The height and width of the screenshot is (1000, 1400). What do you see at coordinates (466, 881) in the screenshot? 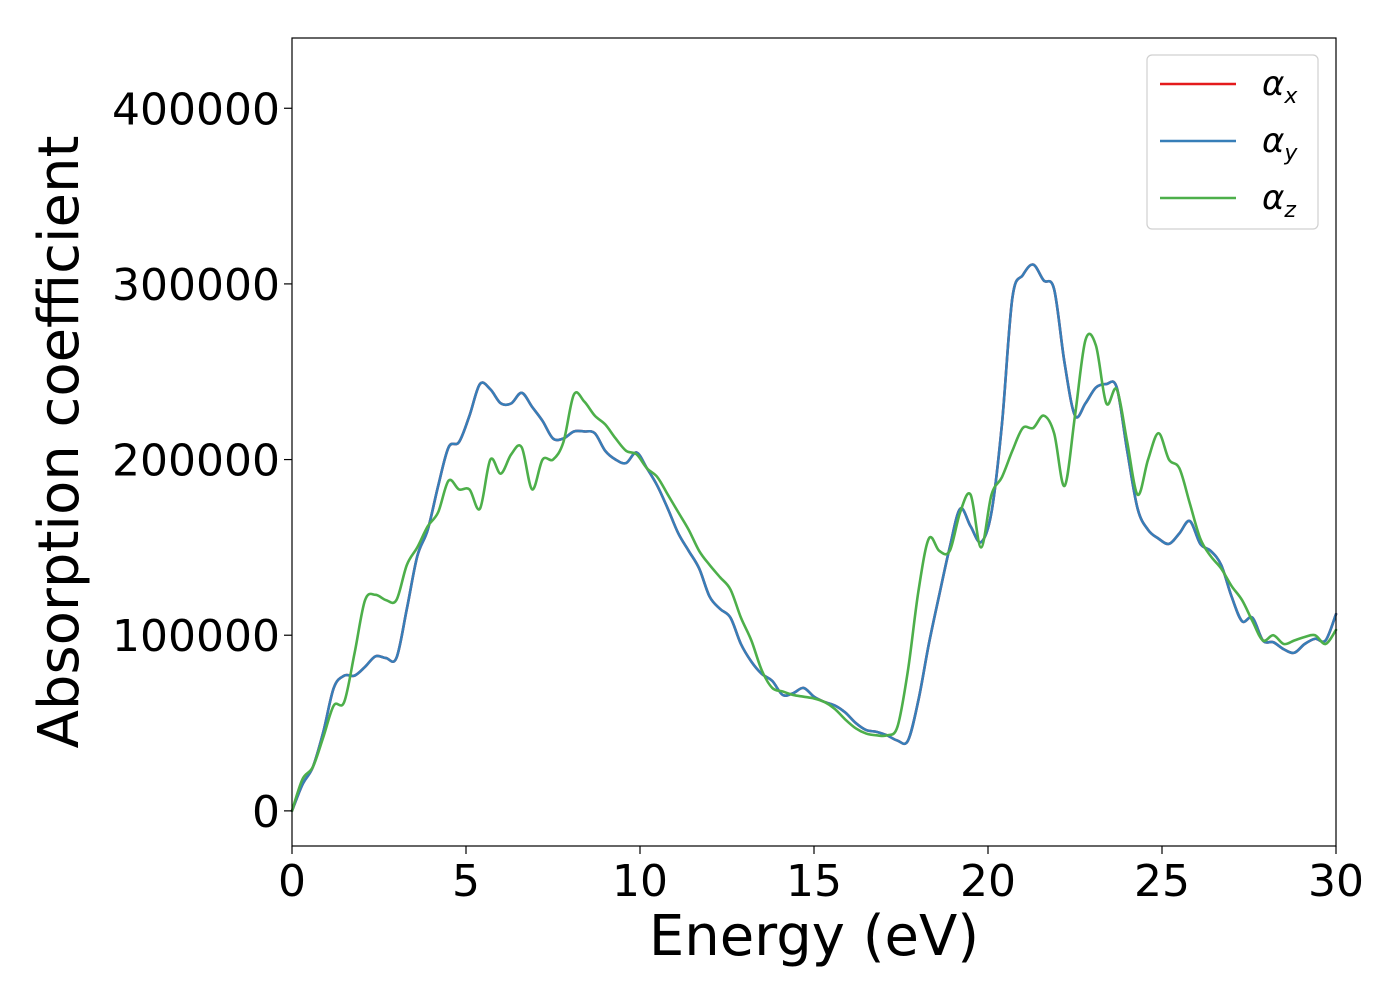
I see `x-tick-label: 5` at bounding box center [466, 881].